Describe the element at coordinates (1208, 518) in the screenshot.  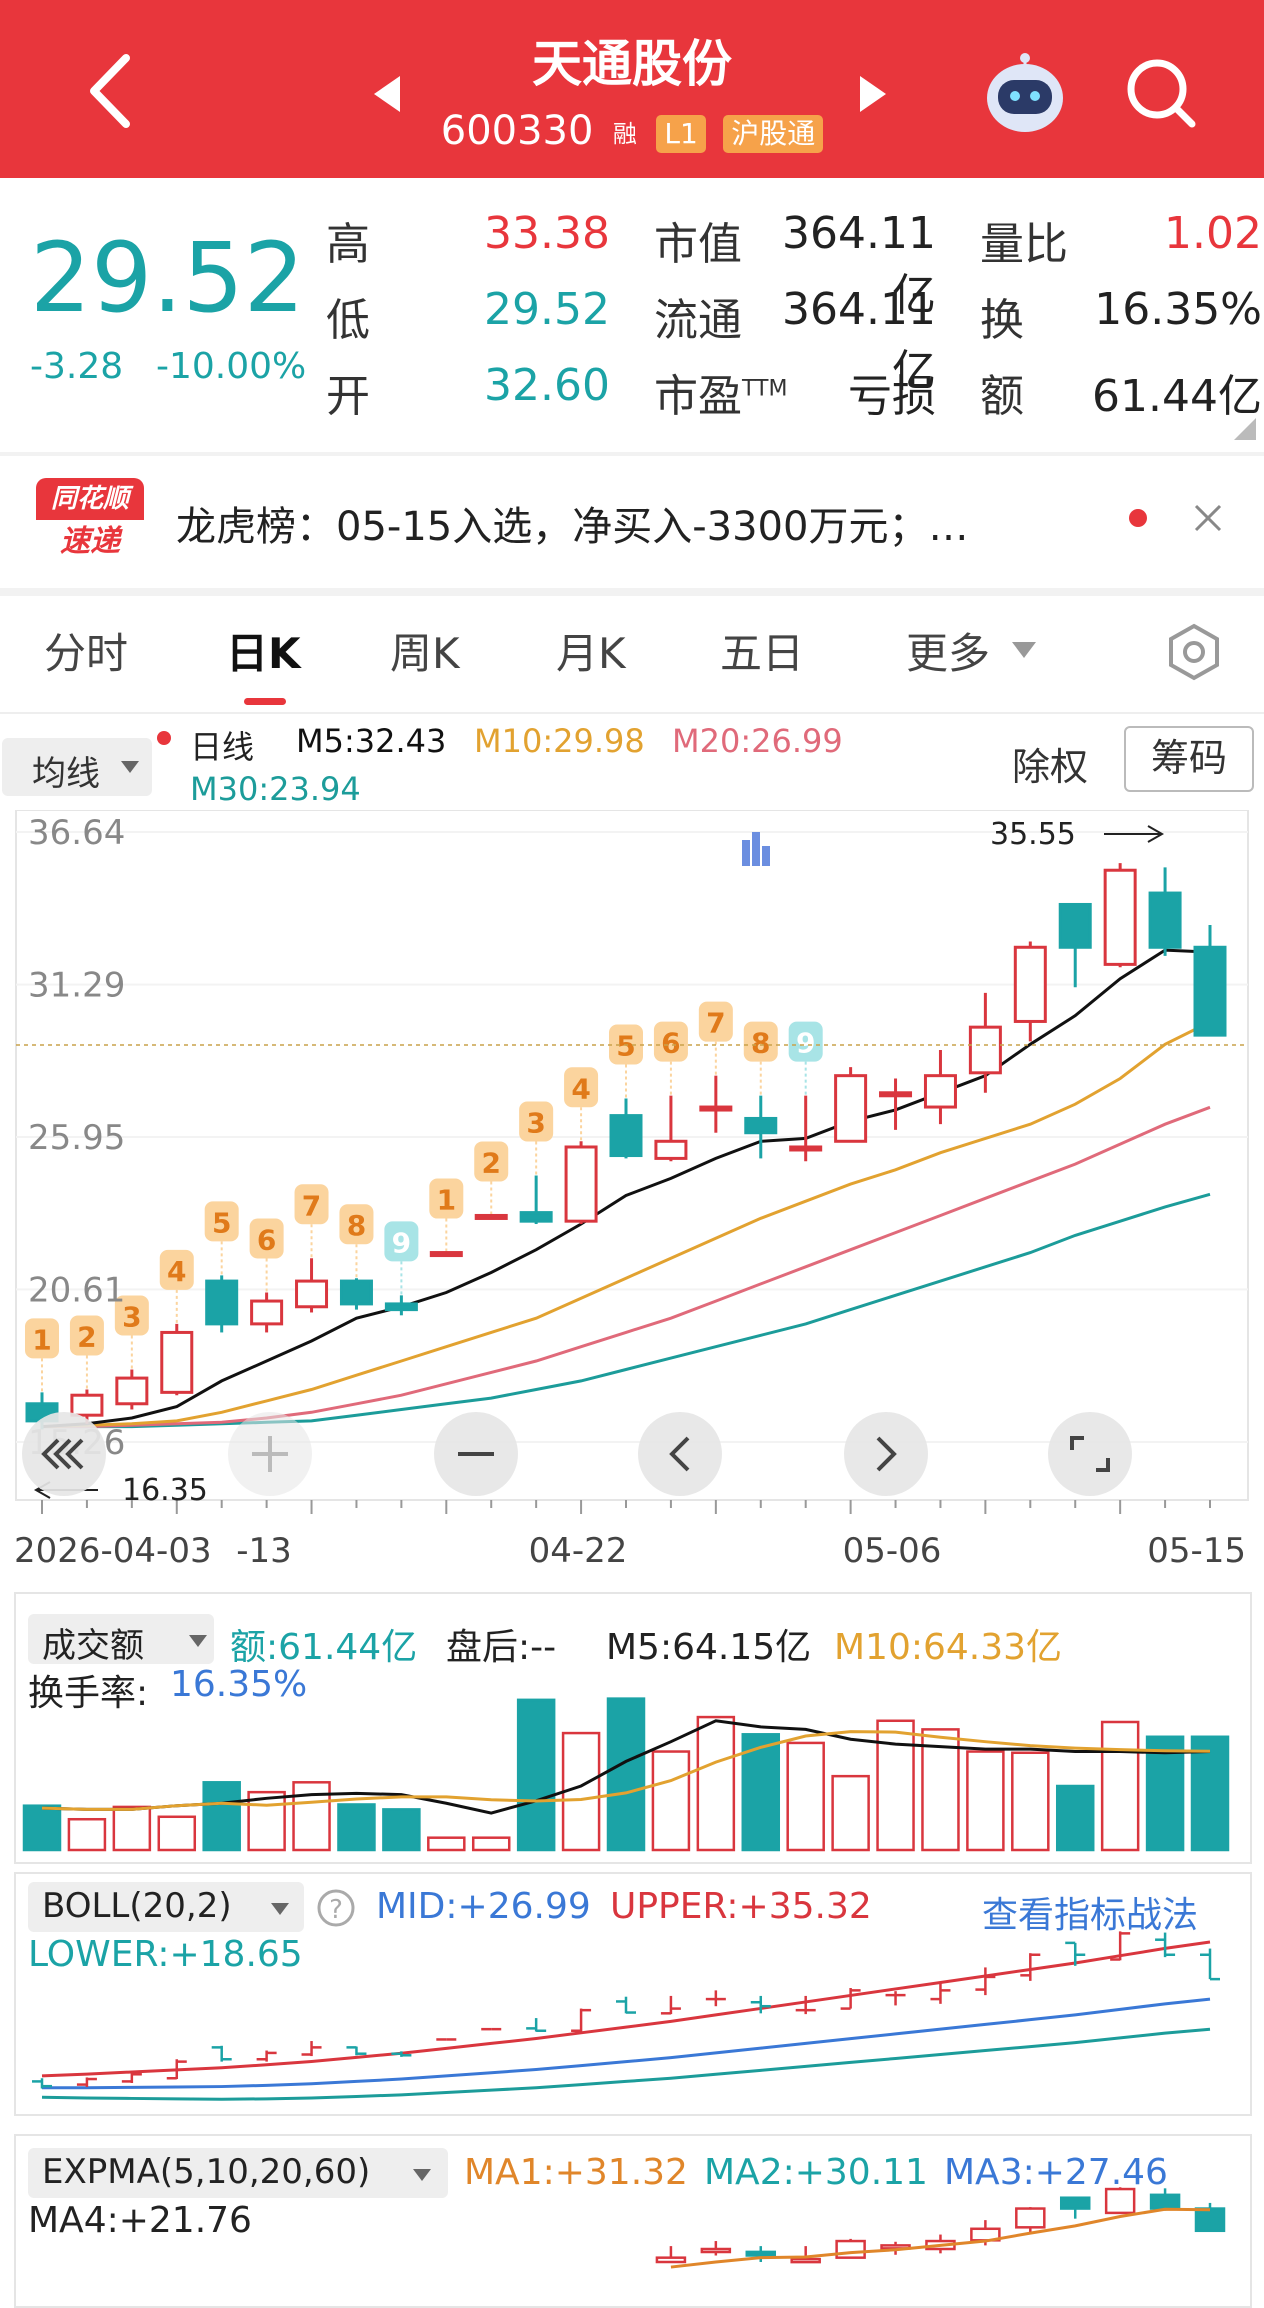
I see `close-icon` at that location.